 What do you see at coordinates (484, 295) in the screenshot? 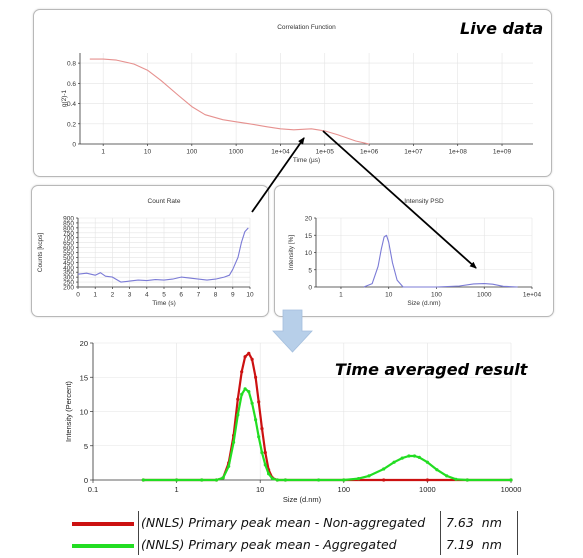
I see `x-tick-label: 1000` at bounding box center [484, 295].